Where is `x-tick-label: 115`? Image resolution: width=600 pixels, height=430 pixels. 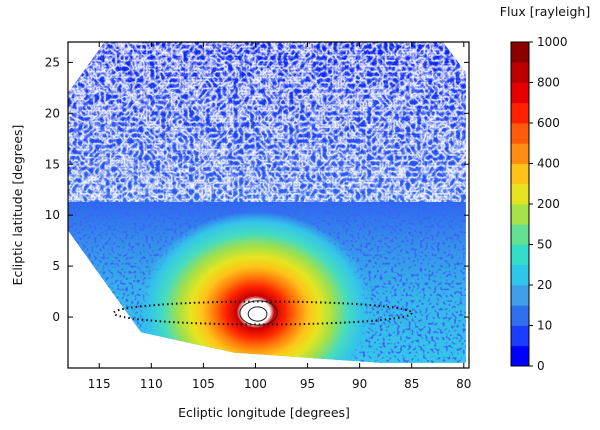 x-tick-label: 115 is located at coordinates (99, 384).